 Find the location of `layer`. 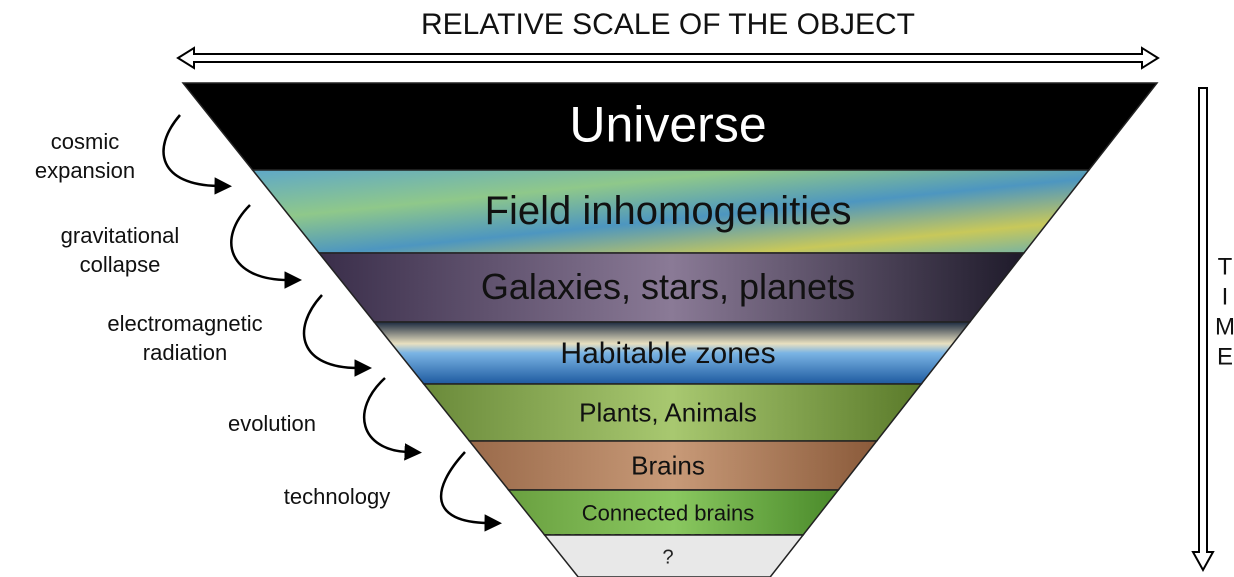

layer is located at coordinates (674, 555).